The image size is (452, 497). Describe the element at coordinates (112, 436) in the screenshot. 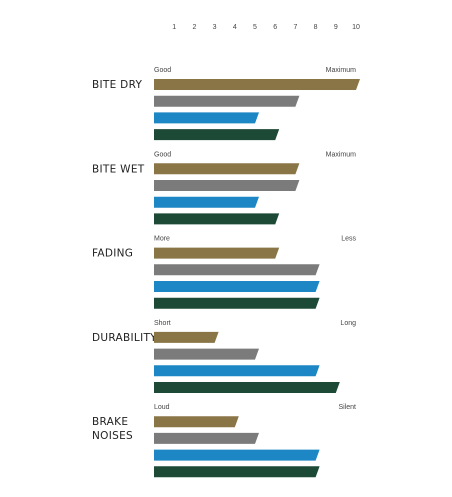

I see `group-title: NOISES` at that location.